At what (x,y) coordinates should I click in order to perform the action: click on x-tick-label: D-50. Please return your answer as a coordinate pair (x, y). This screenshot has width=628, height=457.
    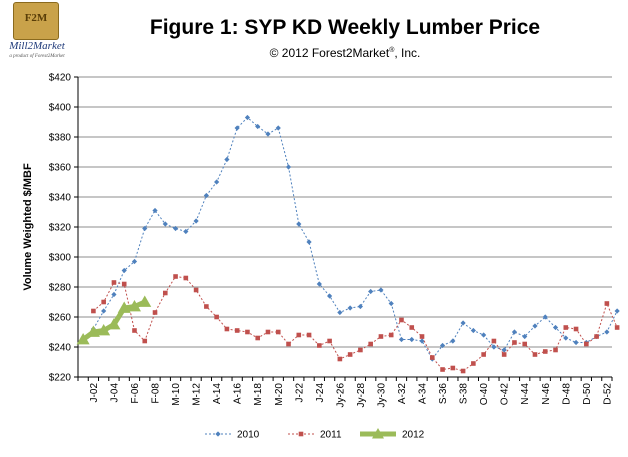
    Looking at the image, I should click on (587, 394).